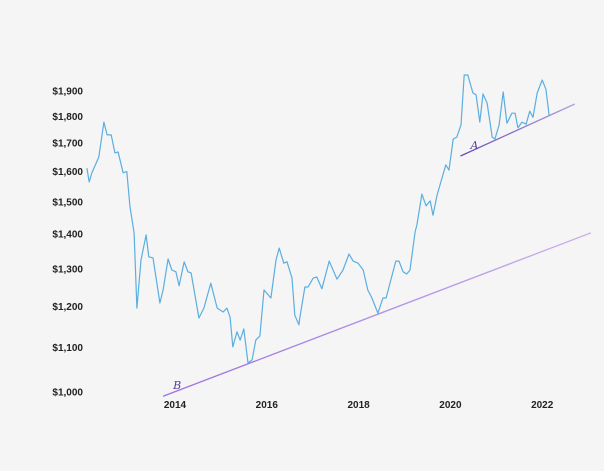 Image resolution: width=604 pixels, height=471 pixels. Describe the element at coordinates (267, 405) in the screenshot. I see `x-tick-label: 2016` at that location.